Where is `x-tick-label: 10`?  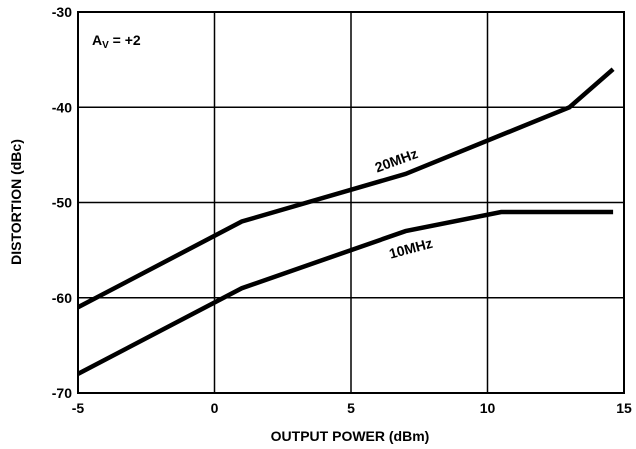 x-tick-label: 10 is located at coordinates (488, 408).